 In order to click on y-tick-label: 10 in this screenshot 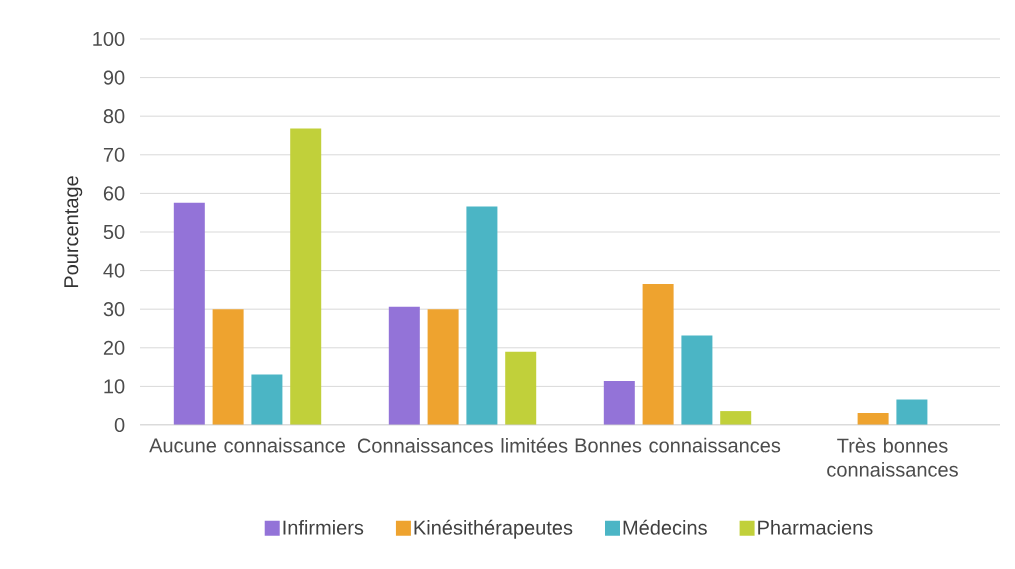, I will do `click(114, 386)`.